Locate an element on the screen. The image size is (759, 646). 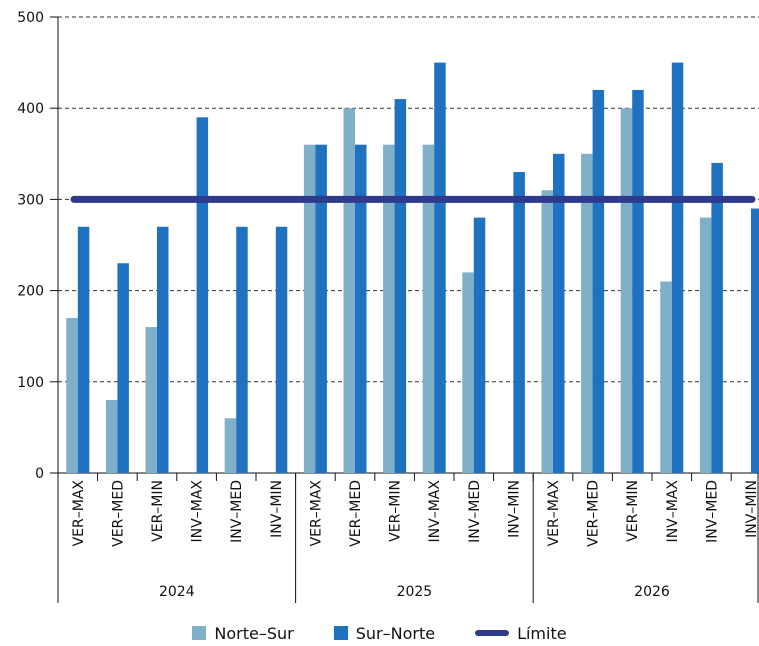
legend-item-norte-sur: Norte–Sur is located at coordinates (243, 633).